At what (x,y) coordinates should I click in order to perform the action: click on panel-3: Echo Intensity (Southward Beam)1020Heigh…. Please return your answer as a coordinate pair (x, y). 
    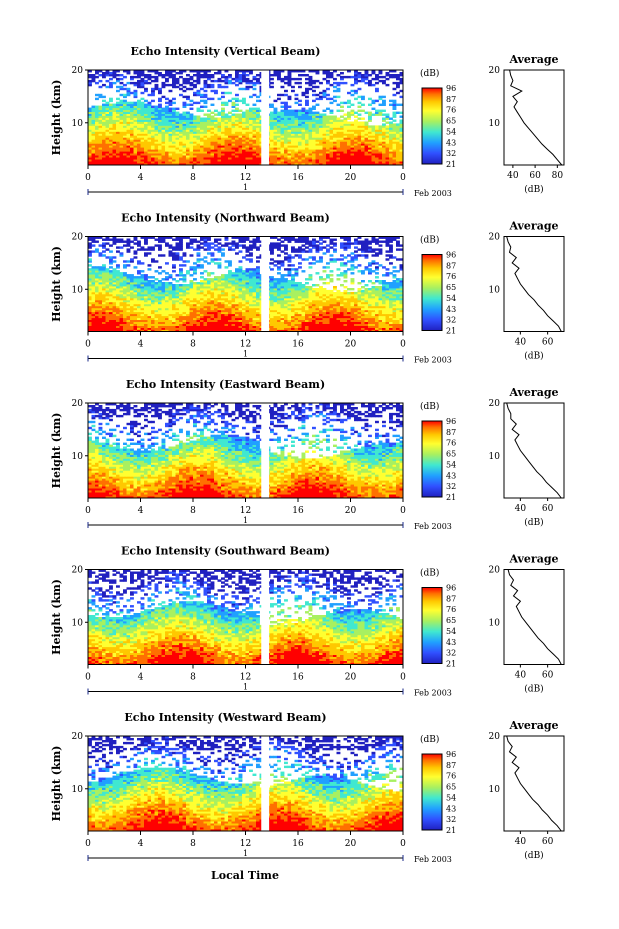
    Looking at the image, I should click on (307, 621).